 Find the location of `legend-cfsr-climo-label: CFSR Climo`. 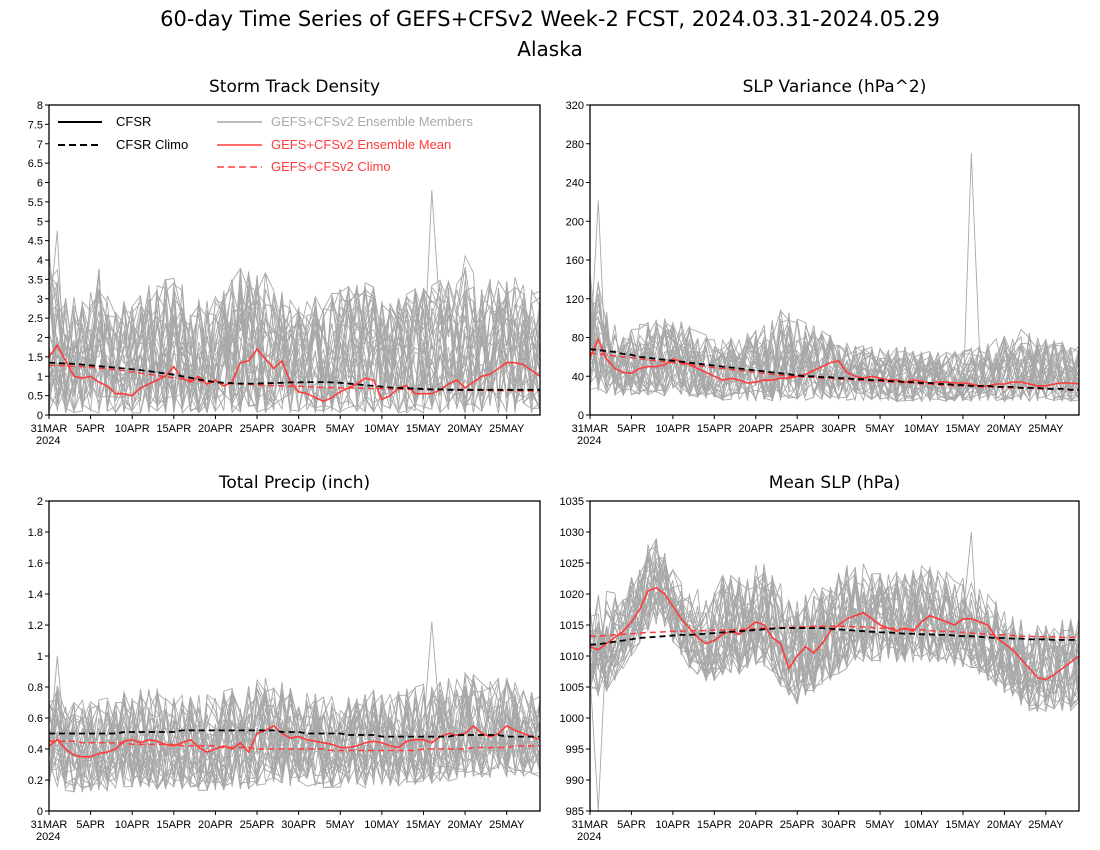

legend-cfsr-climo-label: CFSR Climo is located at coordinates (152, 144).